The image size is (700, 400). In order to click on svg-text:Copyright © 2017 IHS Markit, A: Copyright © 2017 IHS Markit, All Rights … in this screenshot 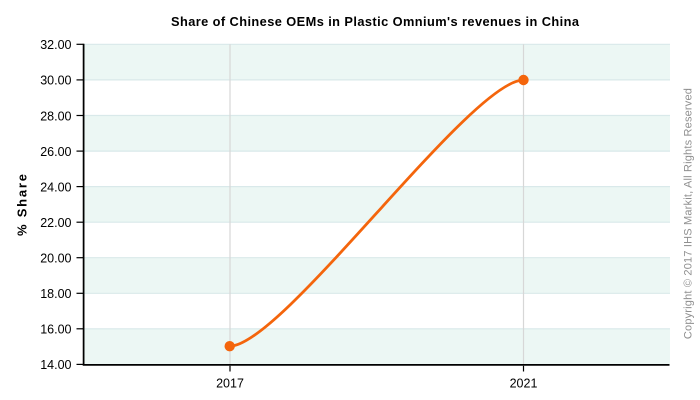, I will do `click(689, 213)`.